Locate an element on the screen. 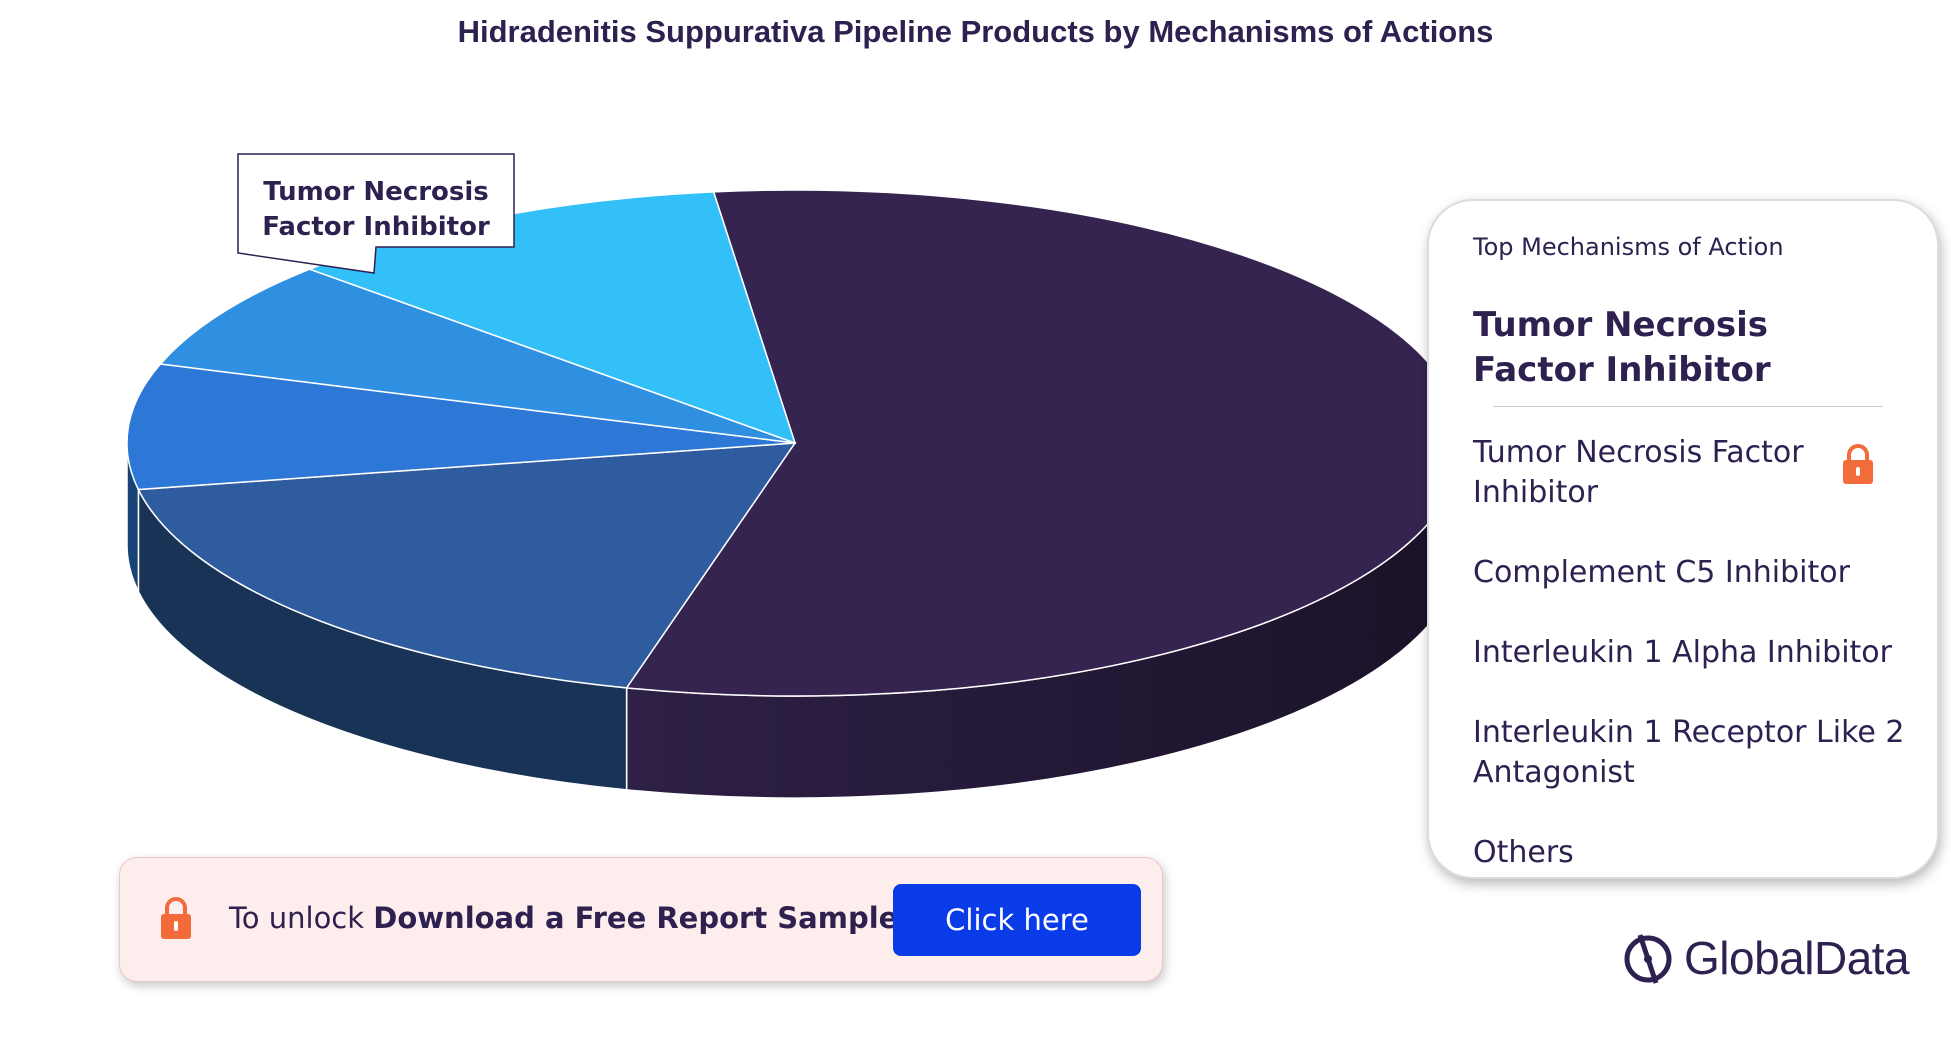  unlock-prefix: To unlock is located at coordinates (297, 918).